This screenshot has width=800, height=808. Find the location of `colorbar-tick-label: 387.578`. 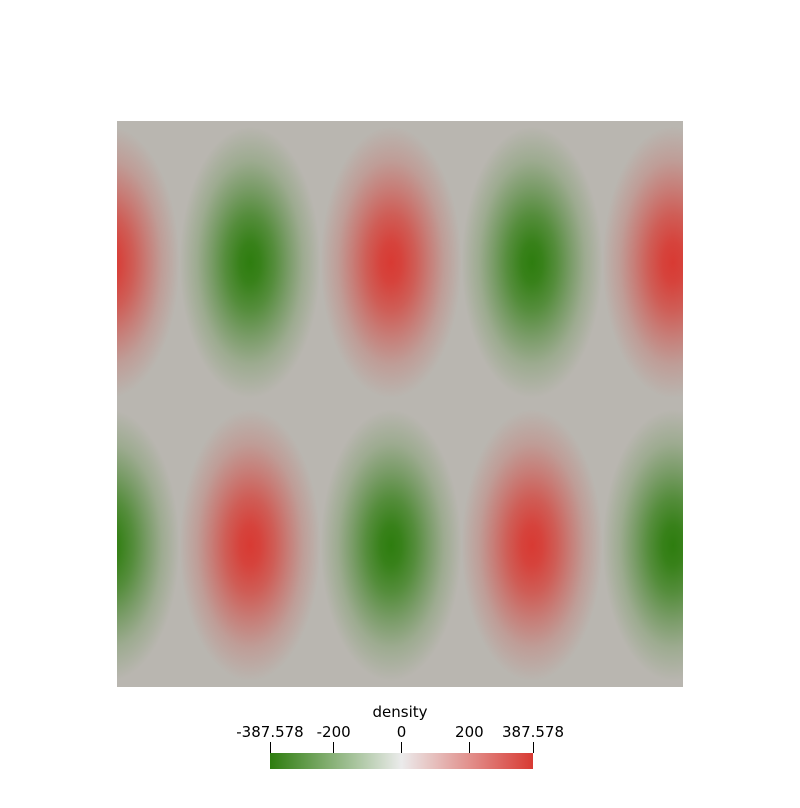

colorbar-tick-label: 387.578 is located at coordinates (533, 732).